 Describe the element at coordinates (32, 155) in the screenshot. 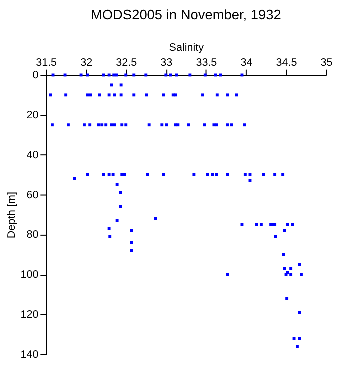

I see `y-tick-label: 40` at that location.